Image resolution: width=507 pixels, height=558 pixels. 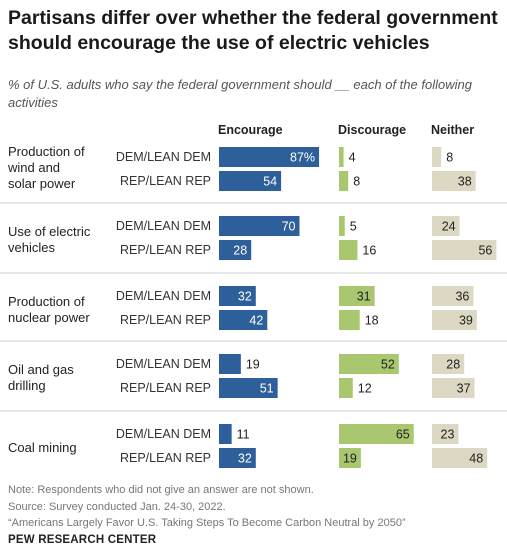 What do you see at coordinates (465, 182) in the screenshot?
I see `data-label: 38` at bounding box center [465, 182].